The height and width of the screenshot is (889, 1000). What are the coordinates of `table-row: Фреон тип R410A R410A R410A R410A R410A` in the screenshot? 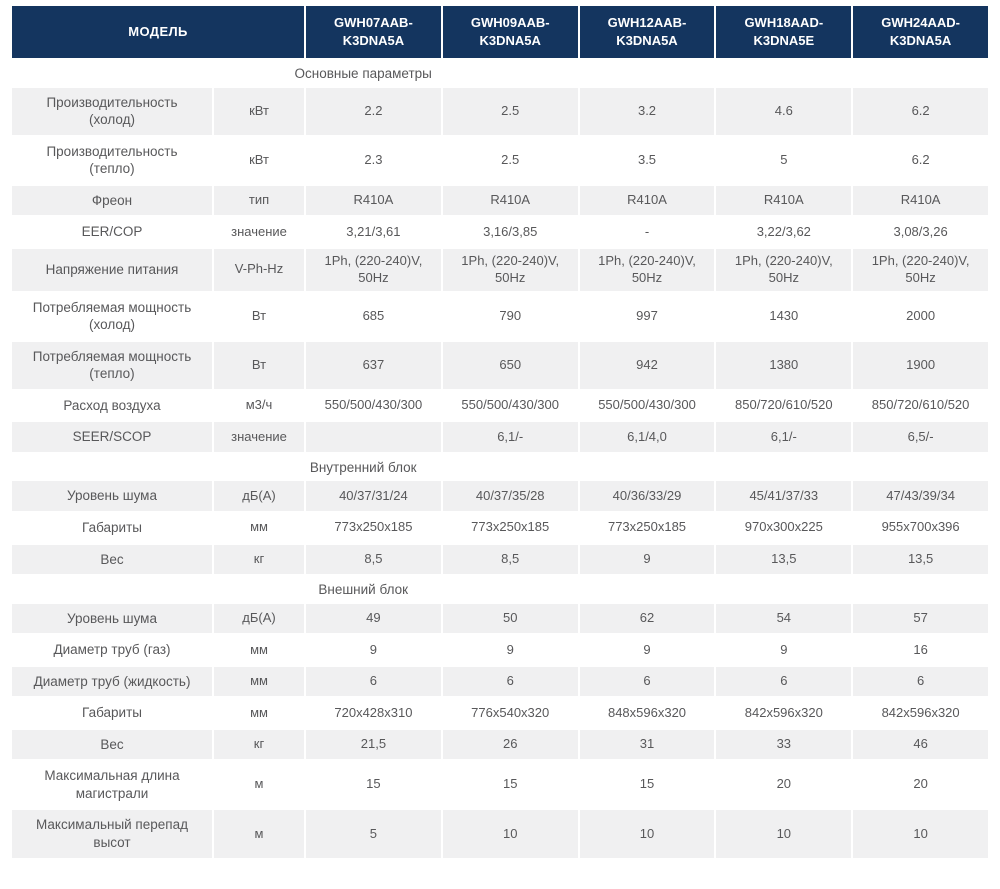 It's located at (500, 200).